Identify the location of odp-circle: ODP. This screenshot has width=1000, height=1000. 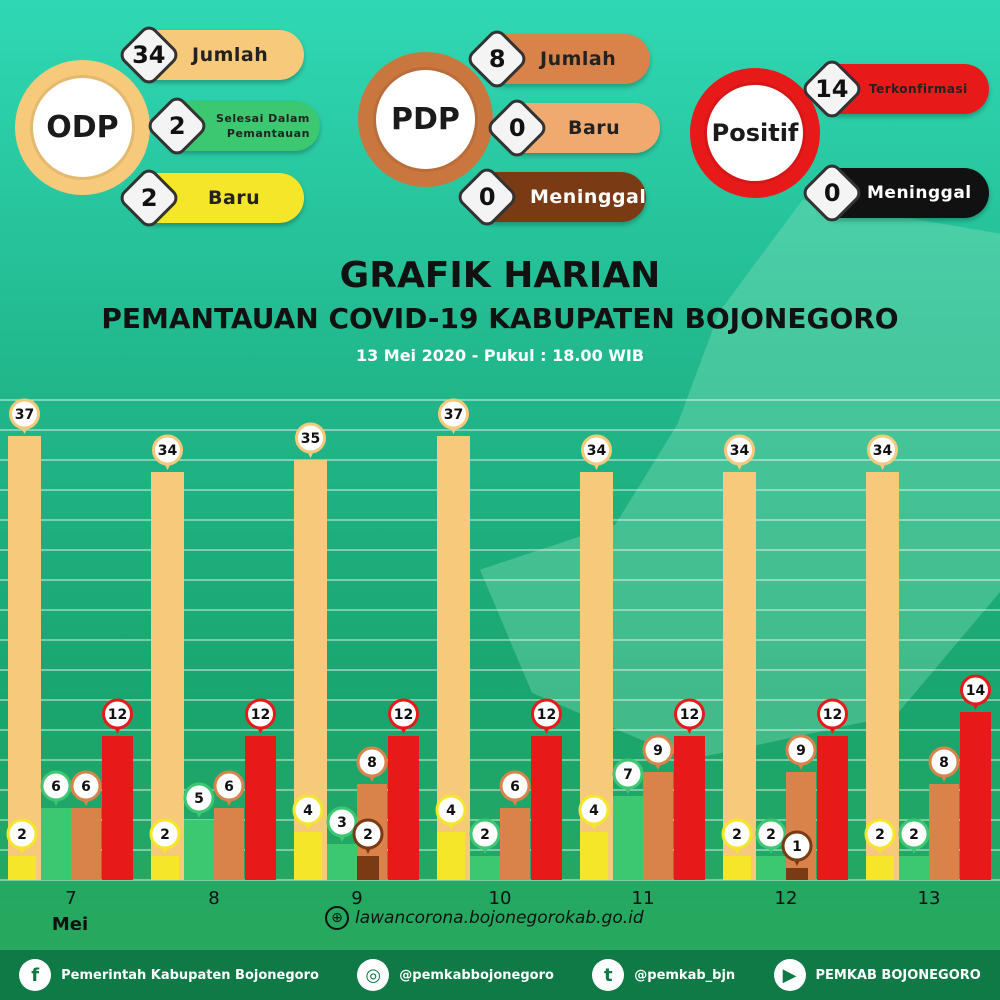
(82, 127).